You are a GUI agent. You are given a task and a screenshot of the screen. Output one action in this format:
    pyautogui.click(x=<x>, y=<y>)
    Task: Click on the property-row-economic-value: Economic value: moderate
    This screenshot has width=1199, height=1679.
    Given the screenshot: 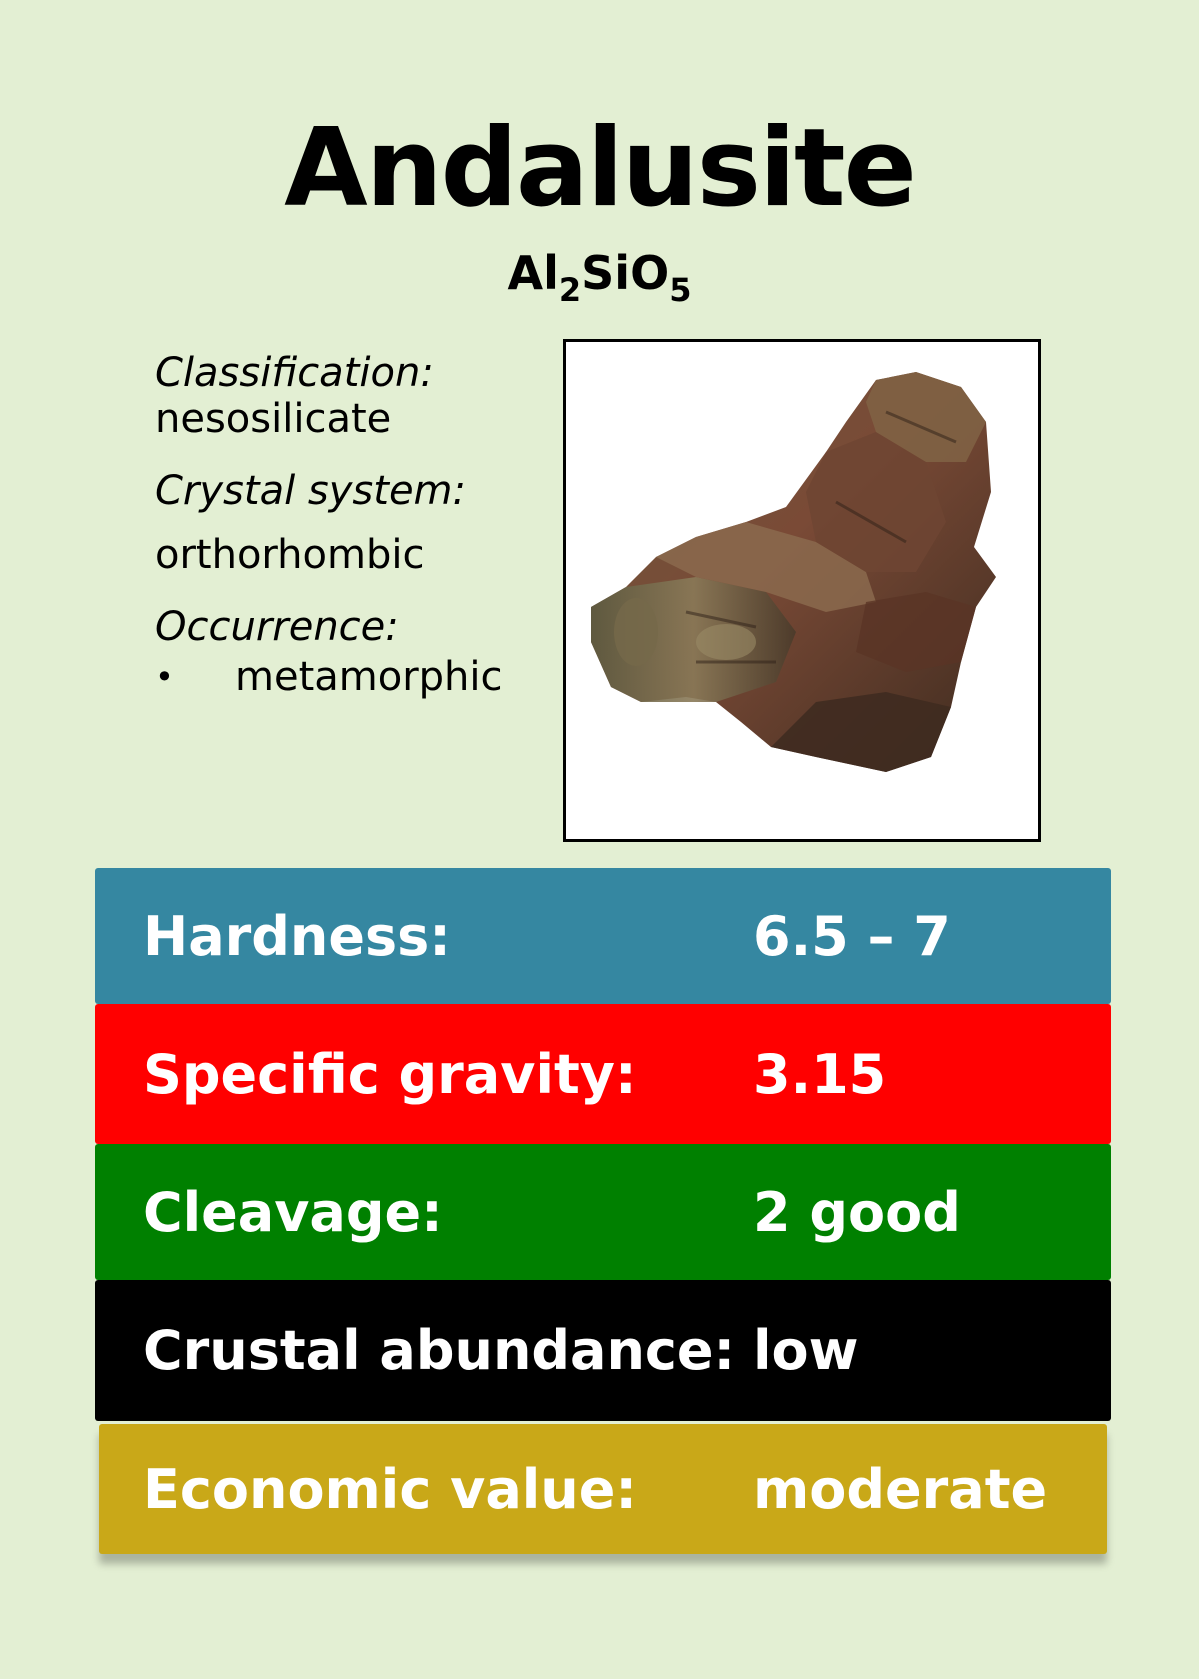 What is the action you would take?
    pyautogui.click(x=603, y=1489)
    